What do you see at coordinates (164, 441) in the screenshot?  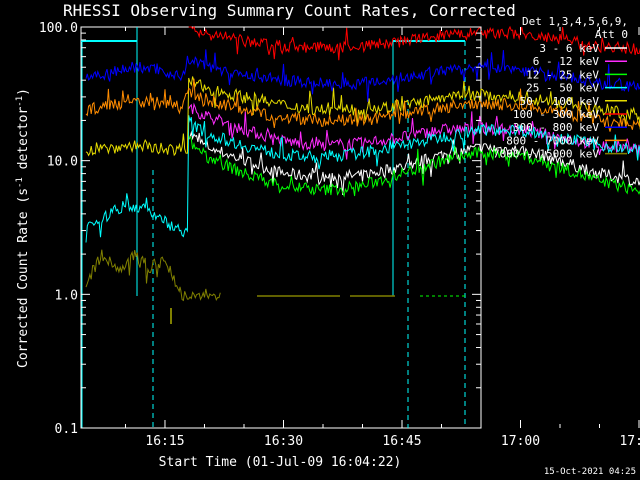 I see `x-tick-label: 16:15` at bounding box center [164, 441].